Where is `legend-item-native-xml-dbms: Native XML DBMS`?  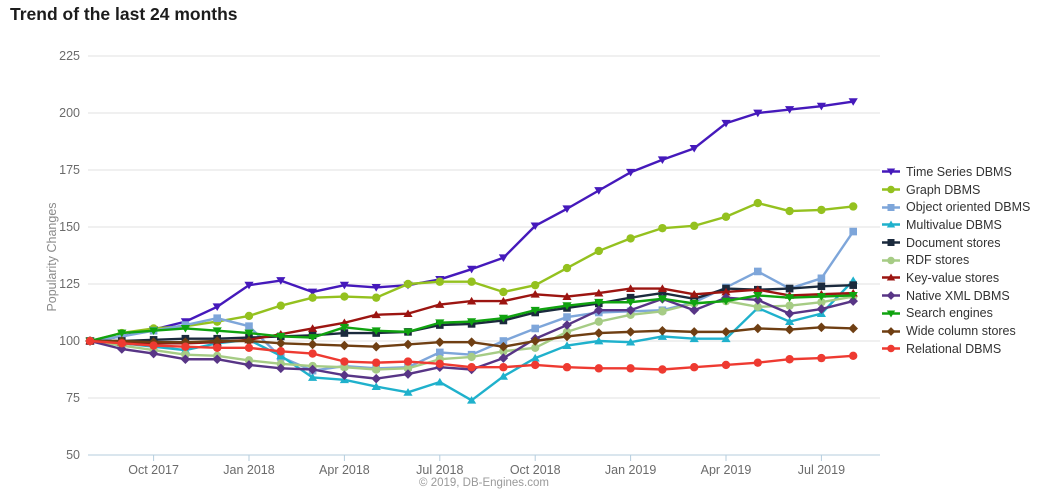 legend-item-native-xml-dbms: Native XML DBMS is located at coordinates (955, 296).